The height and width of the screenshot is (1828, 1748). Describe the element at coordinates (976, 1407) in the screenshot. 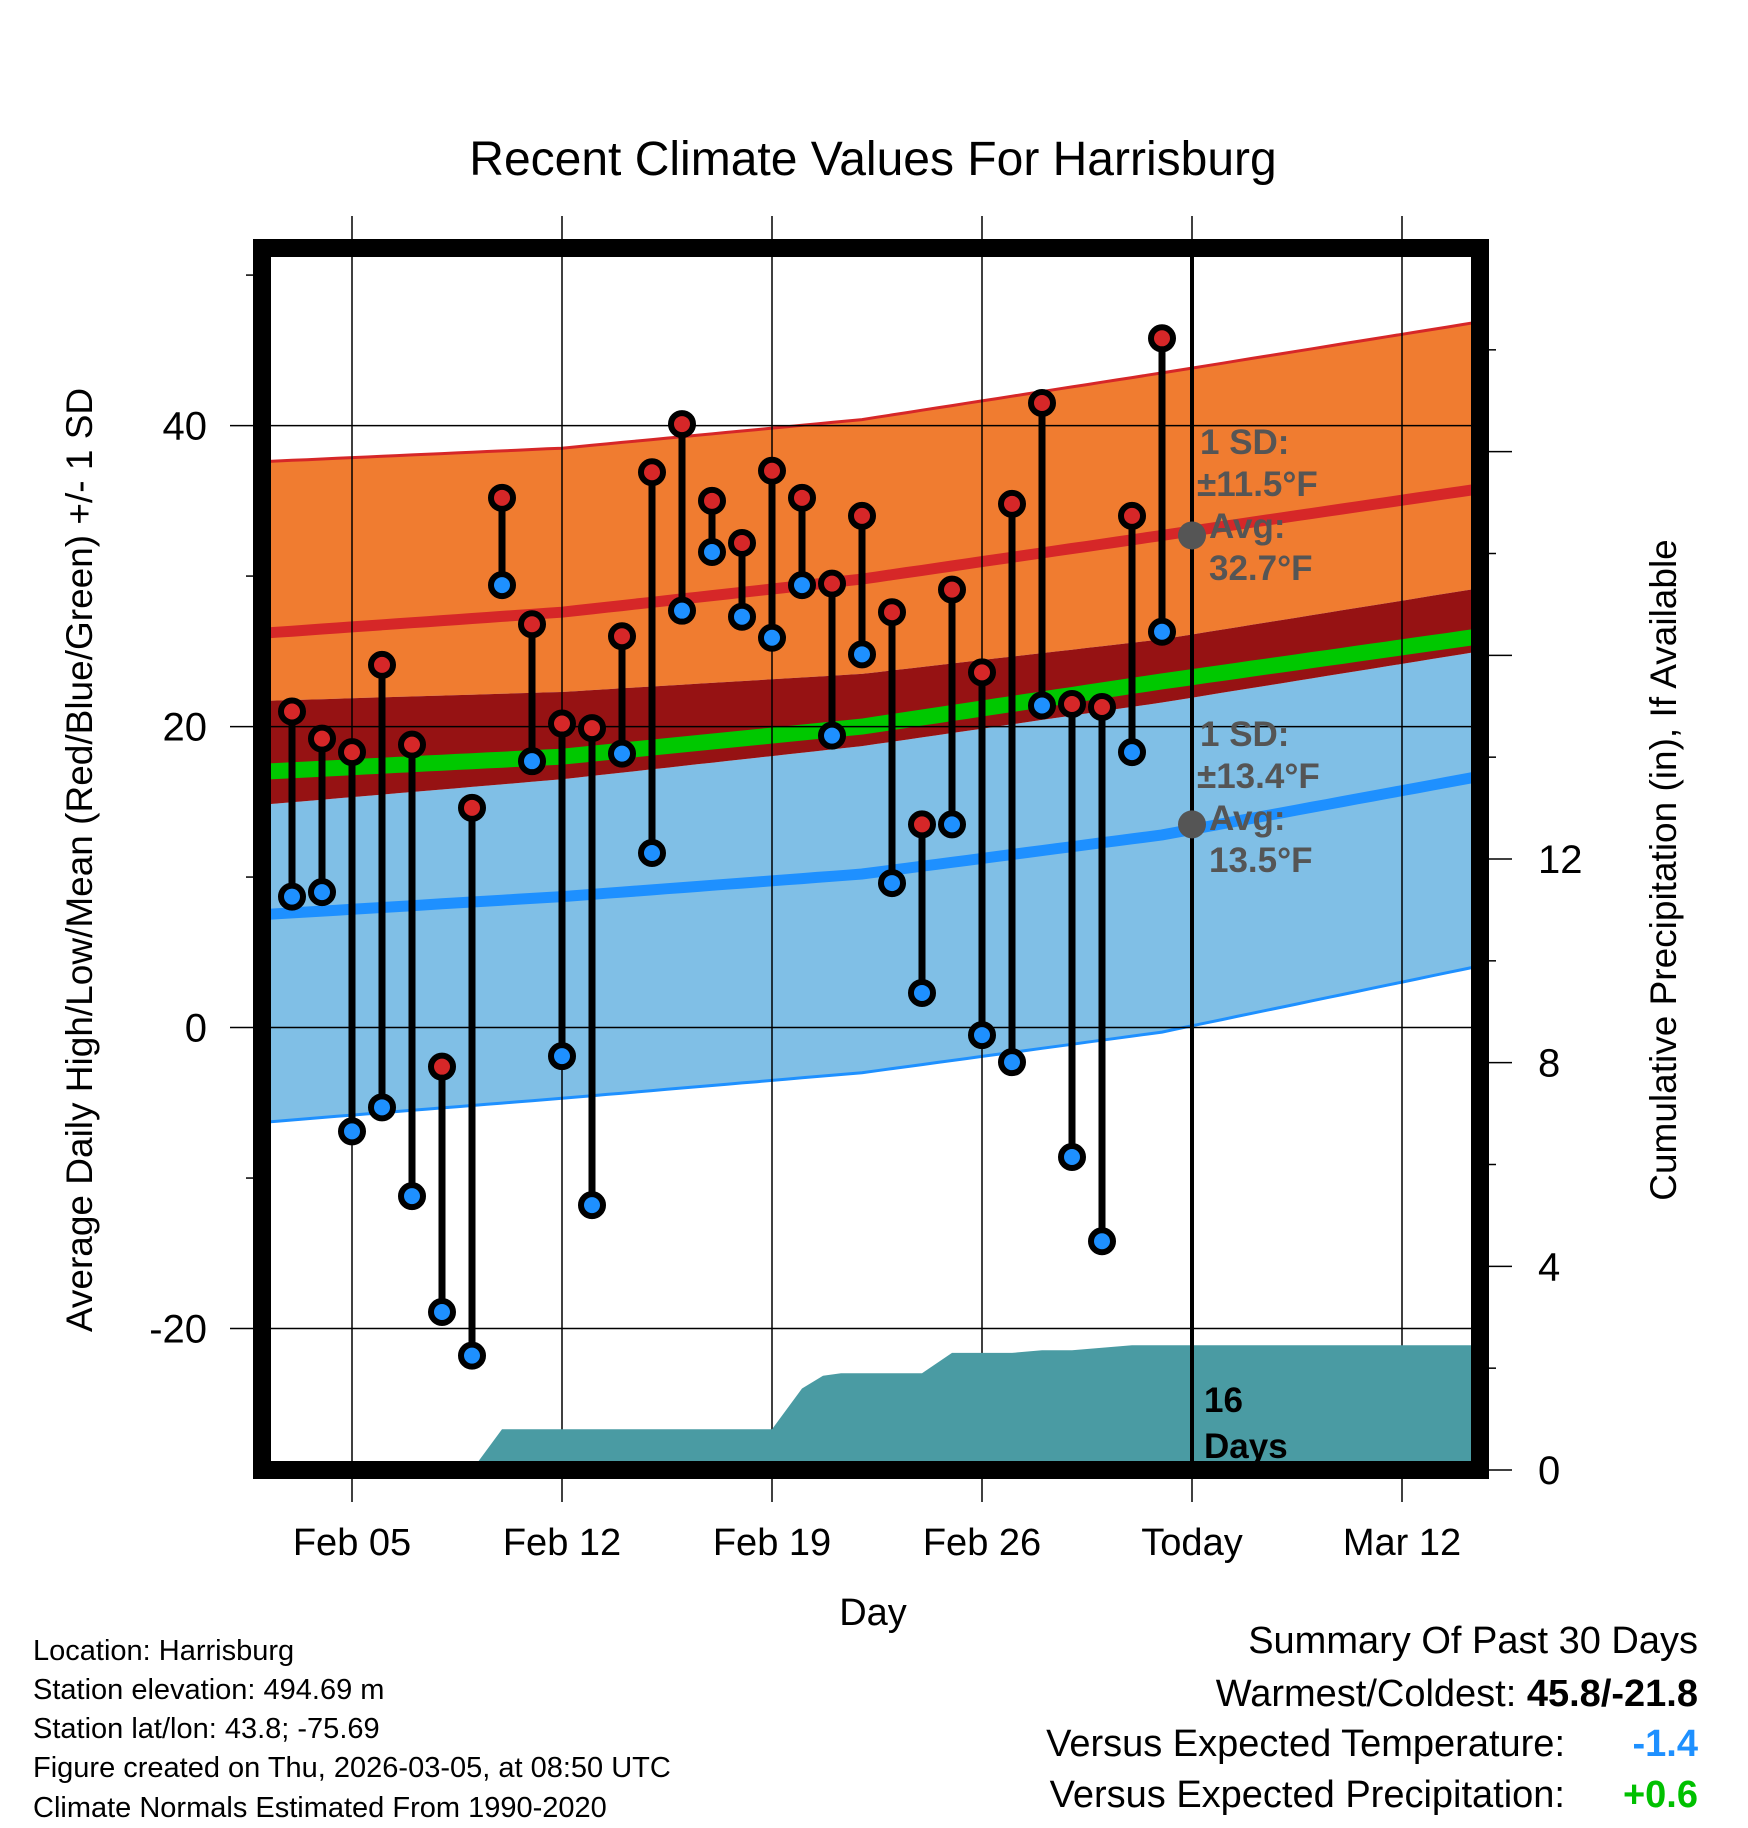

I see `precip-area` at that location.